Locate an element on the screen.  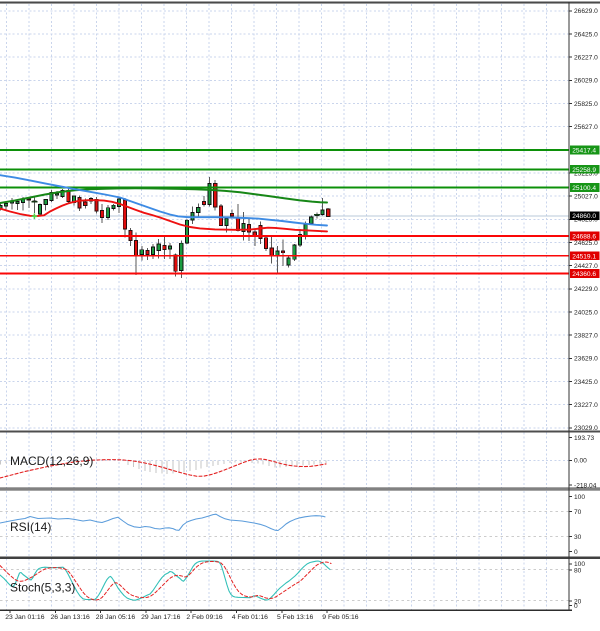
svg-text: 9 Feb 05:16 is located at coordinates (340, 617).